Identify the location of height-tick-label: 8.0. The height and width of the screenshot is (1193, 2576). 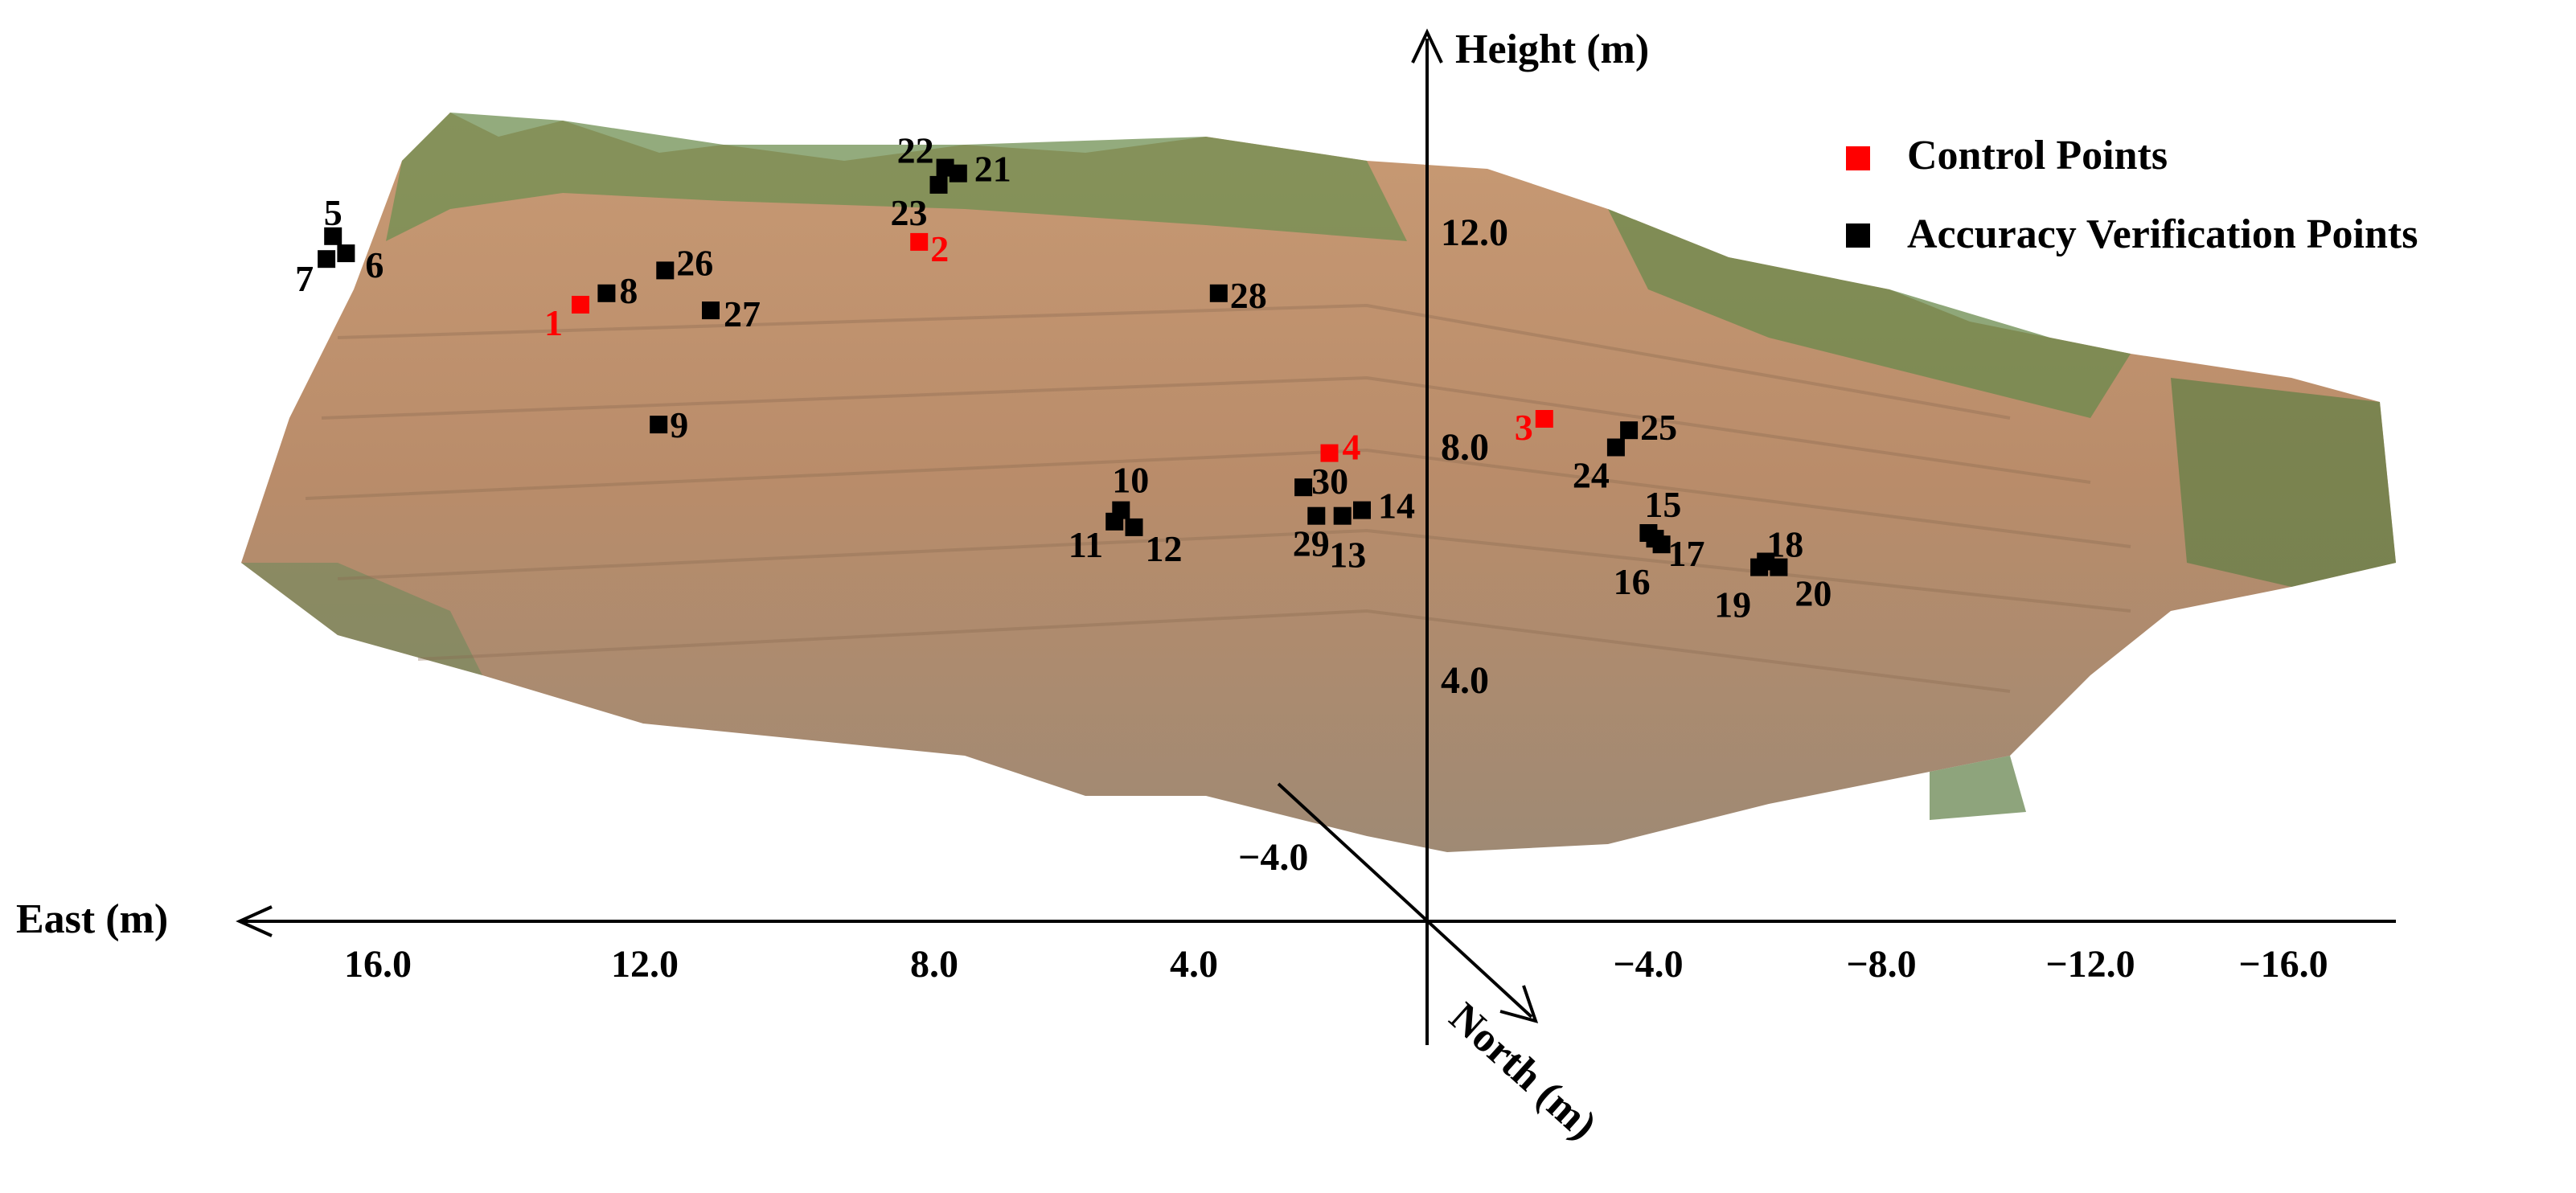
(1465, 448).